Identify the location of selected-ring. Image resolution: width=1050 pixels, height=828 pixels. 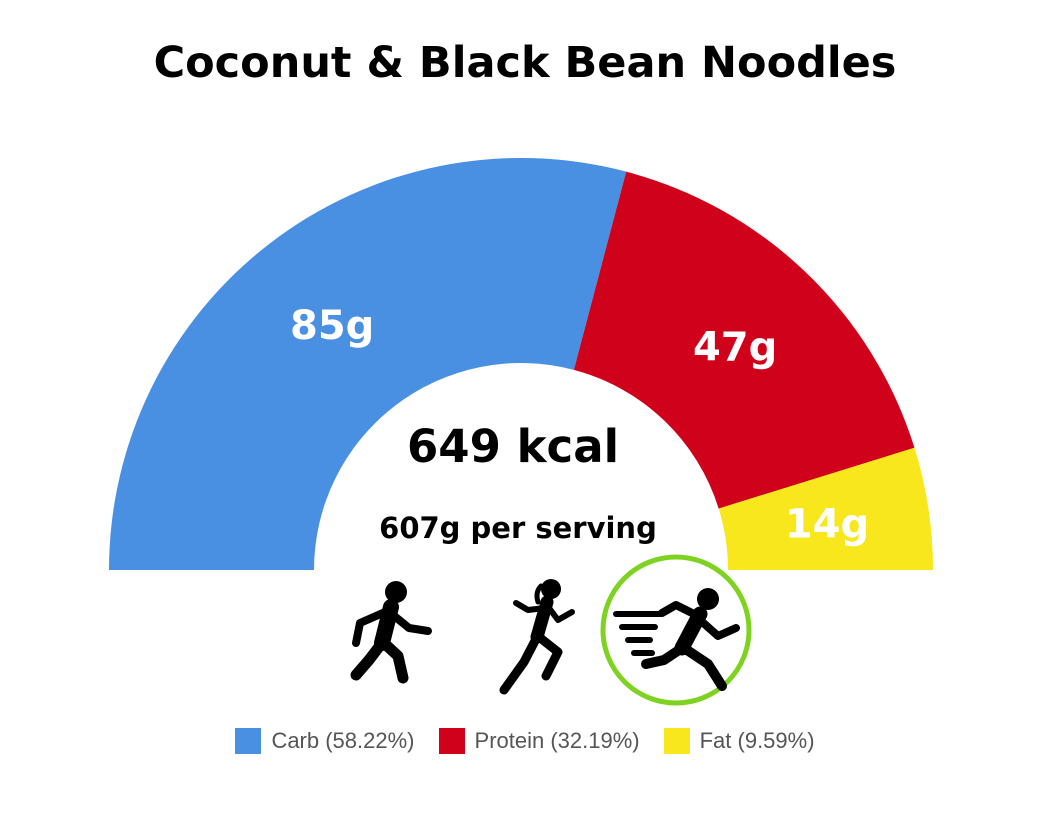
(676, 630).